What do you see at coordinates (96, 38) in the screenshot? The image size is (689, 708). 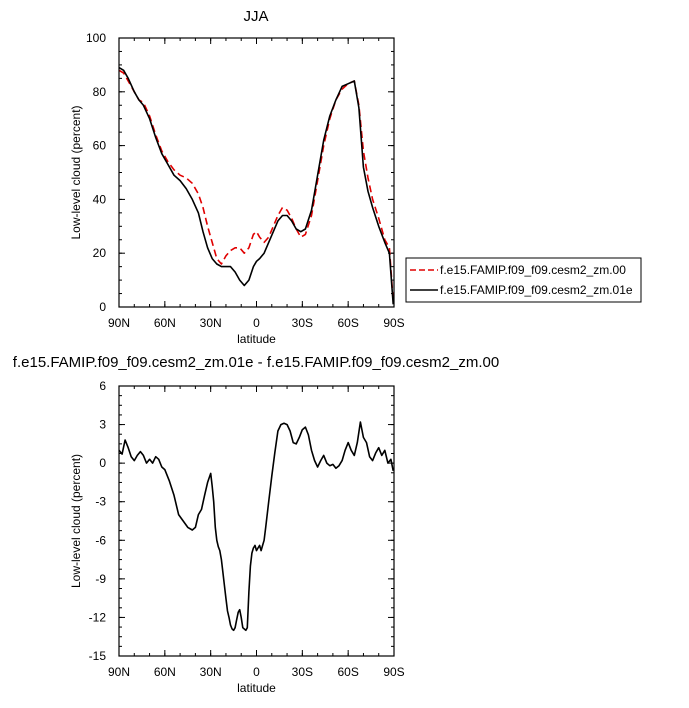 I see `y-tick-label: 100` at bounding box center [96, 38].